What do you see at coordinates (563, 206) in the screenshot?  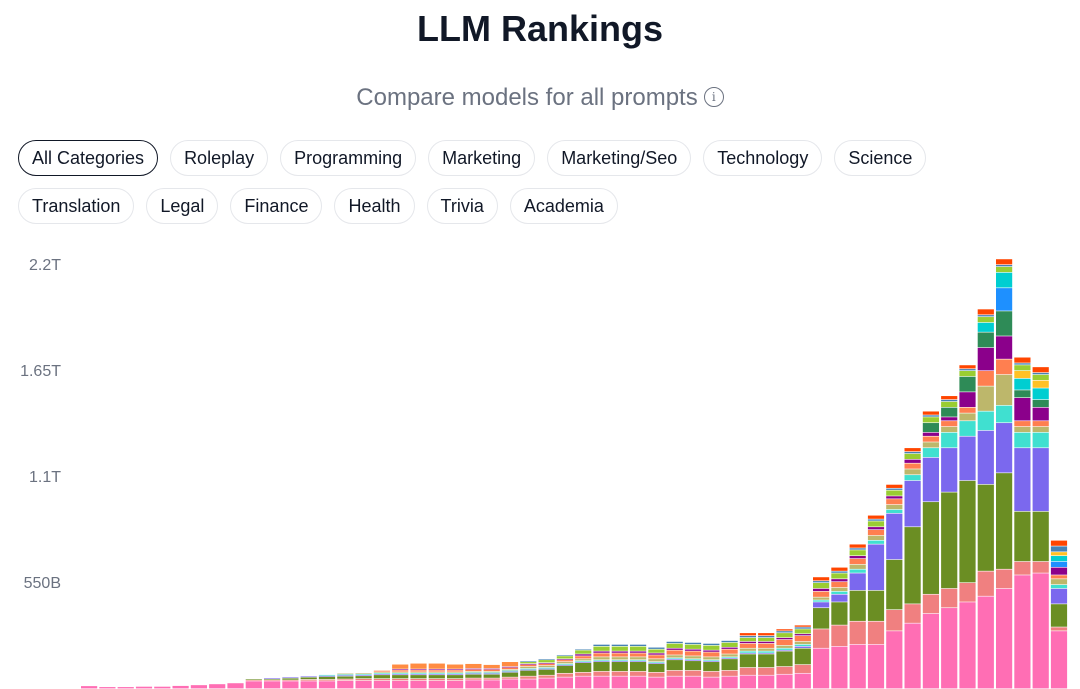 I see `chip-academia: Academia` at bounding box center [563, 206].